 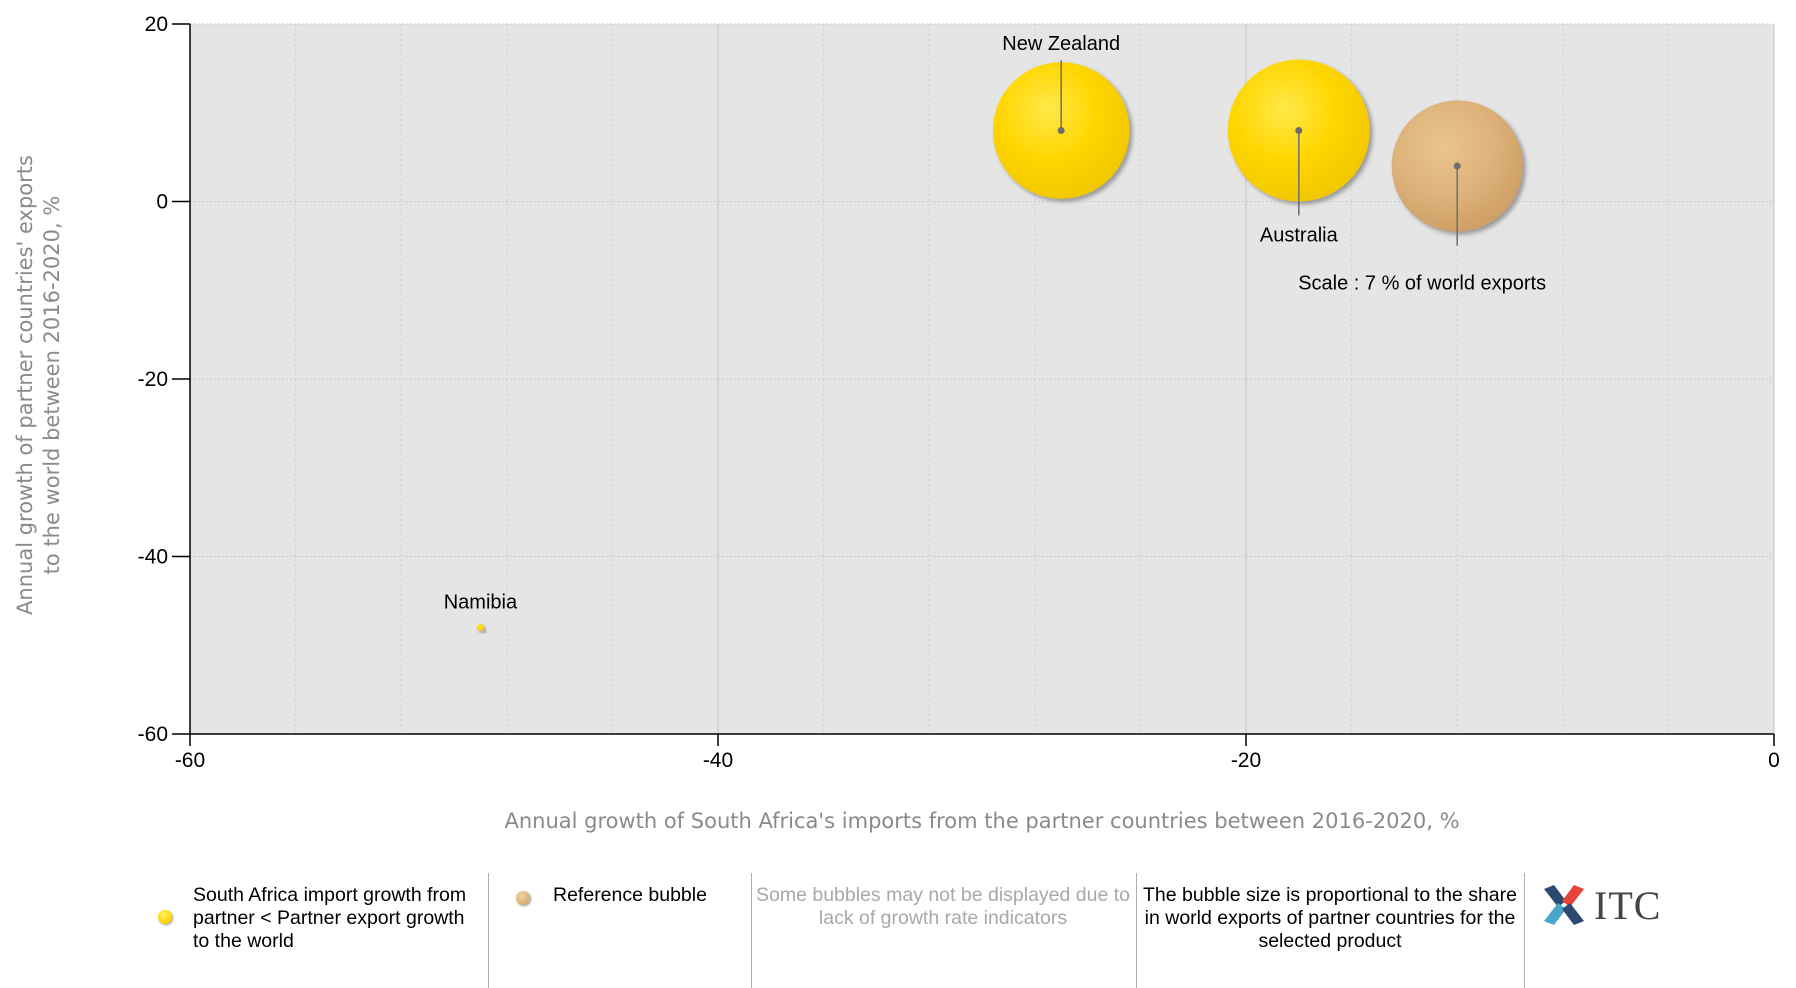 I want to click on data-bubble, so click(x=480, y=627).